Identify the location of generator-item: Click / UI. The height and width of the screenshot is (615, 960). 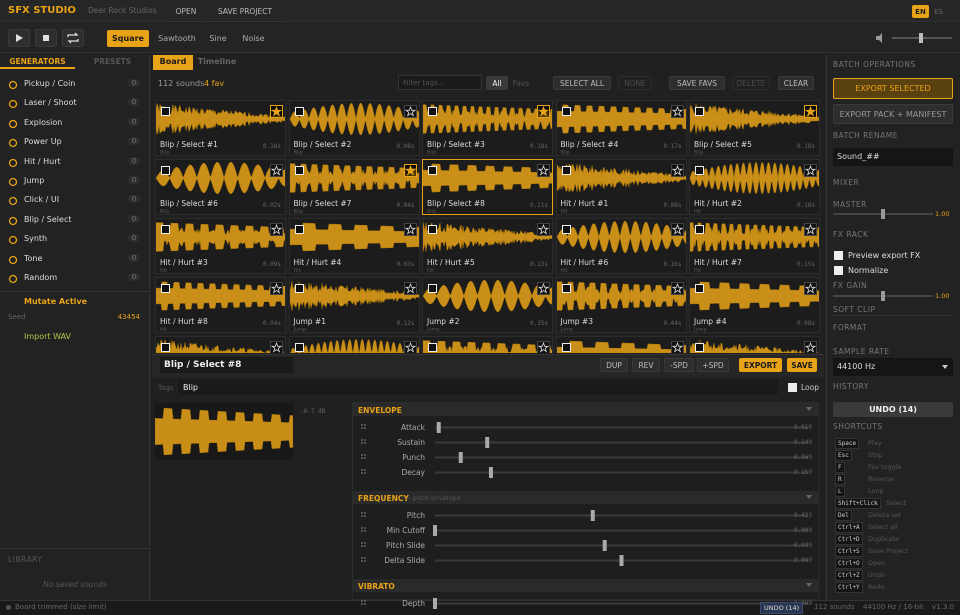
(42, 200).